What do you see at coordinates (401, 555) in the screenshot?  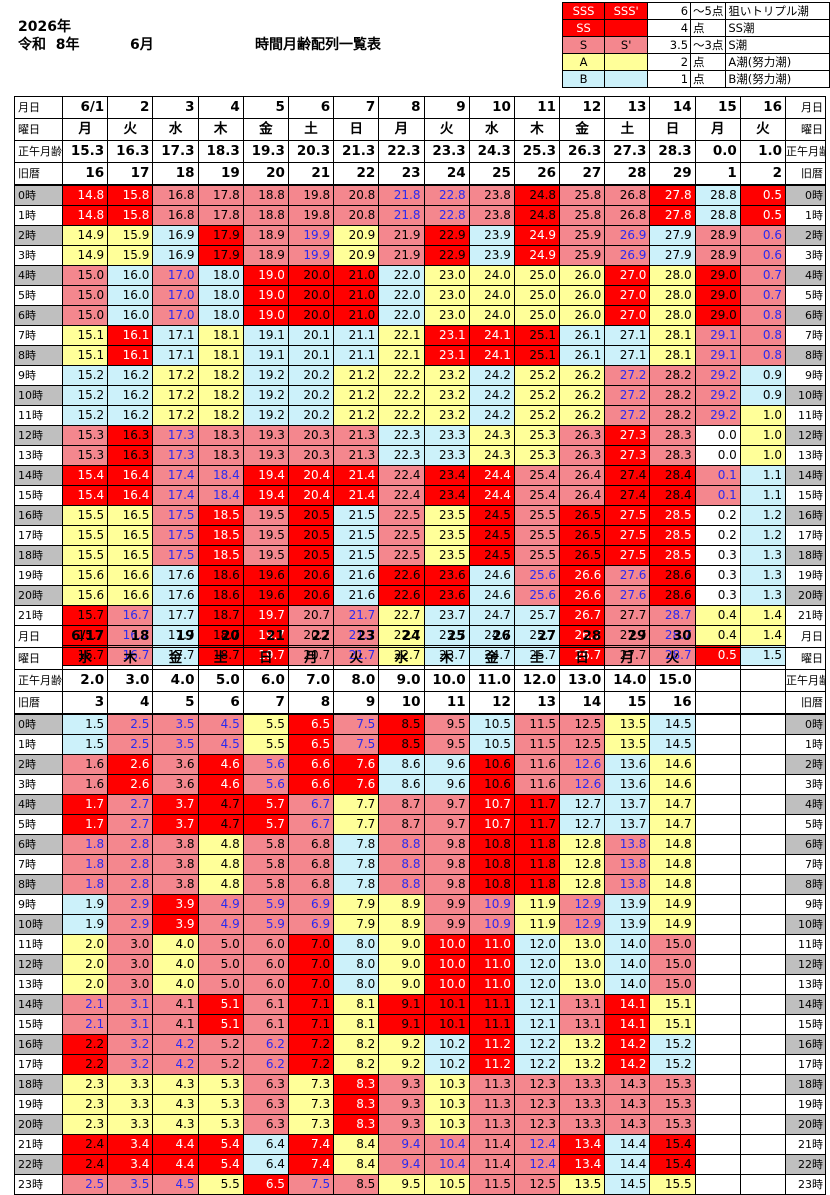 I see `moon-age-cell: 22.5` at bounding box center [401, 555].